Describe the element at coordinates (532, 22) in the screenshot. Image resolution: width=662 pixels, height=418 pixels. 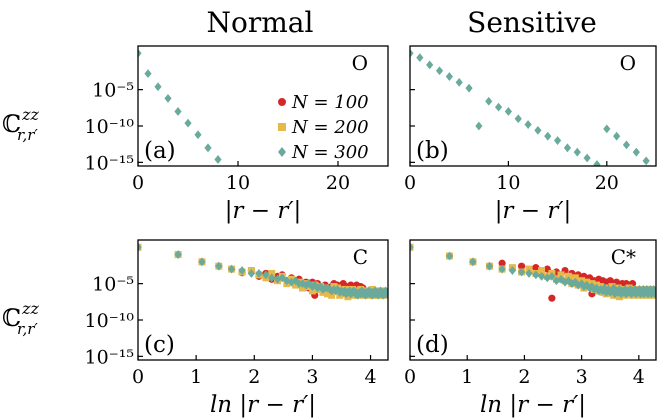
I see `column-title-sensitive: Sensitive` at that location.